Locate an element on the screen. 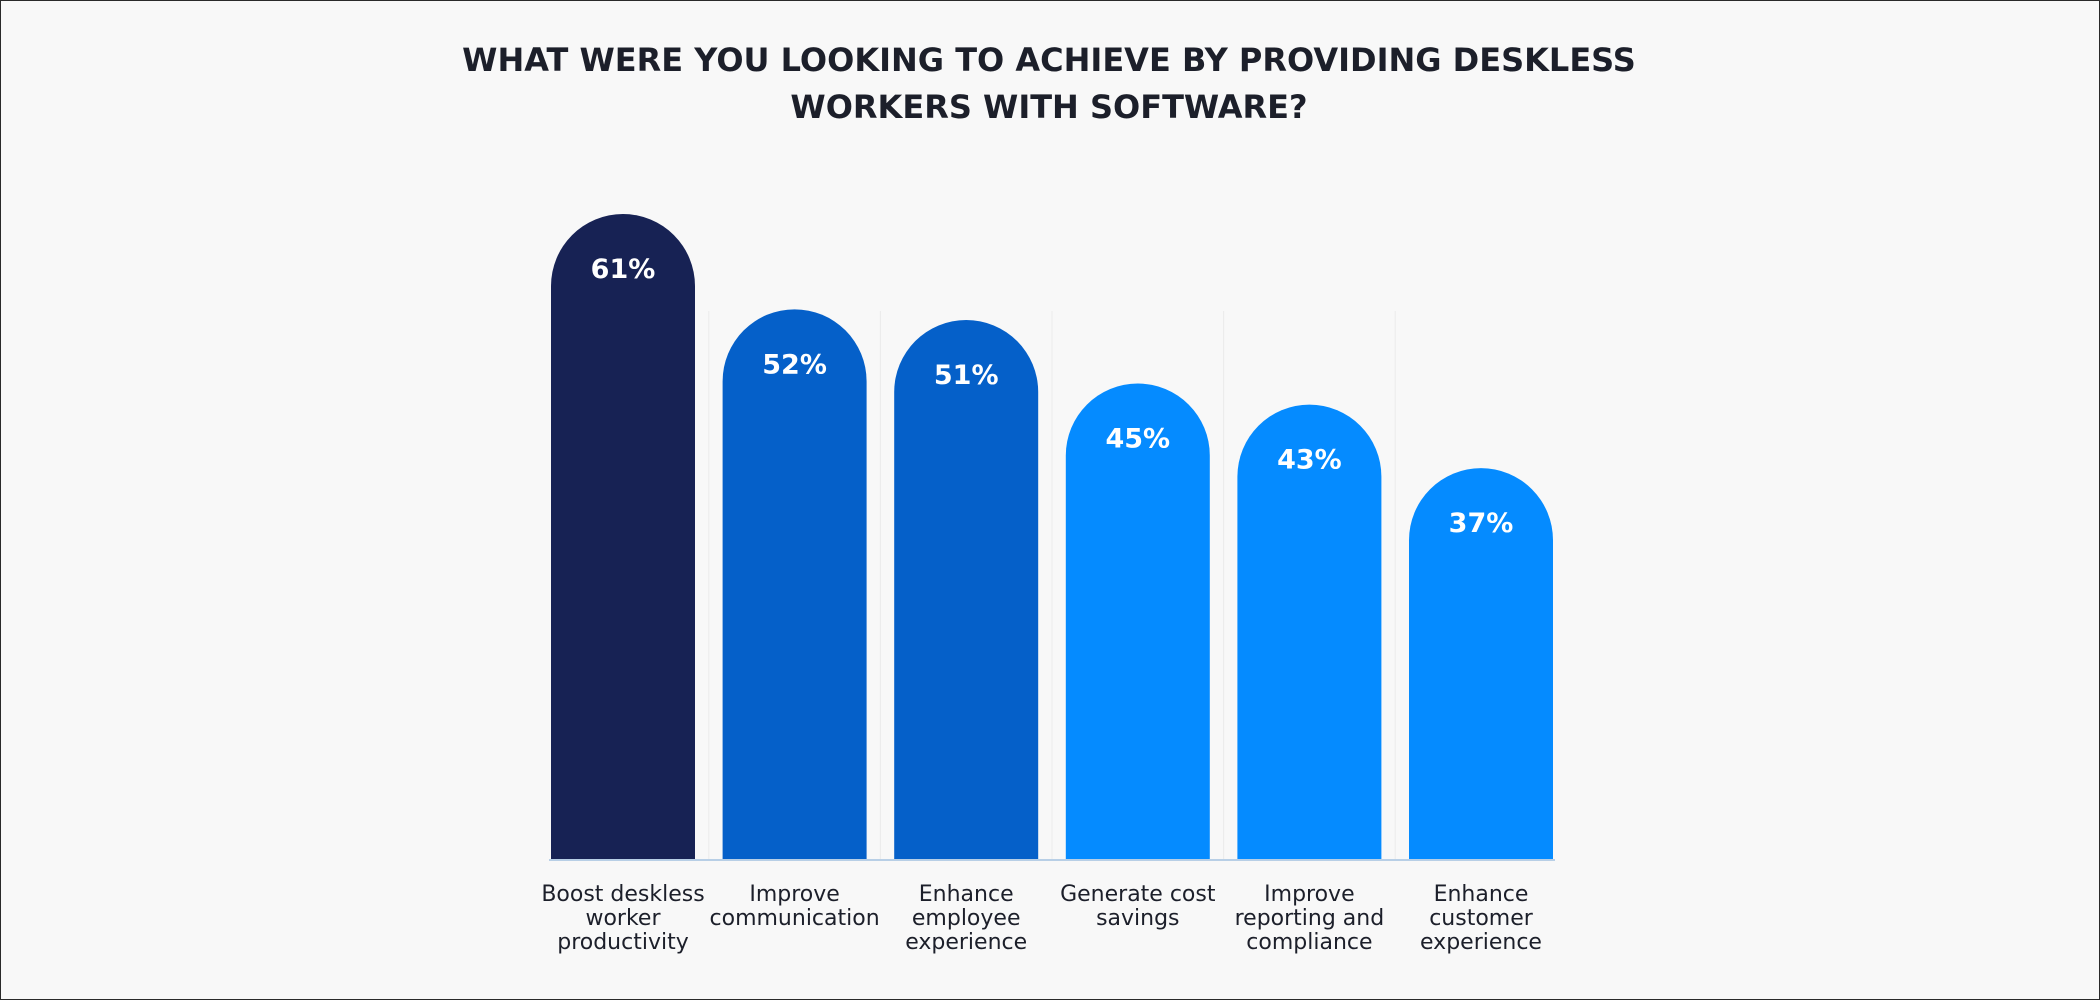 The width and height of the screenshot is (2100, 1000). category-label: productivity is located at coordinates (623, 942).